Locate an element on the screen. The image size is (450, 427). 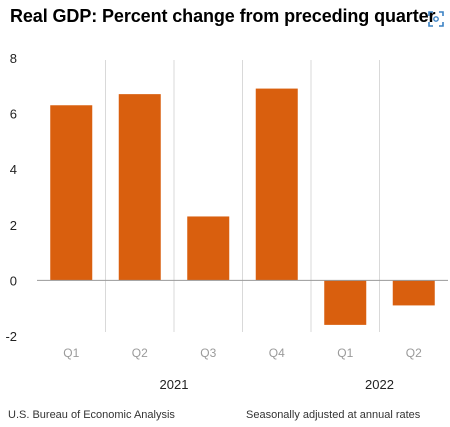
y-tick-label: 0 is located at coordinates (13, 280).